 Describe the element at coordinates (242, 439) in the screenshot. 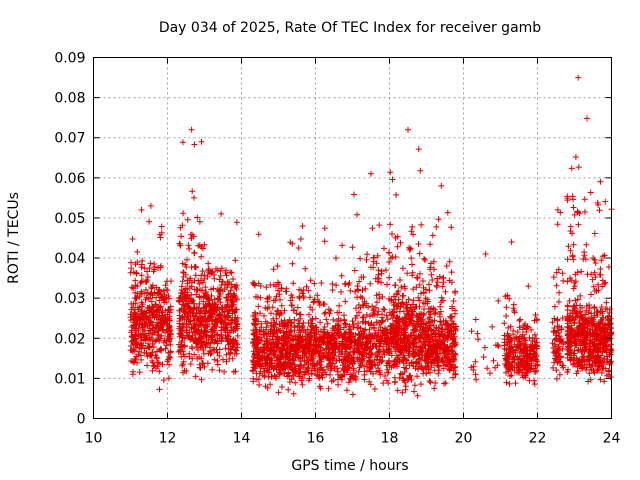

I see `x-tick-label: 14` at that location.